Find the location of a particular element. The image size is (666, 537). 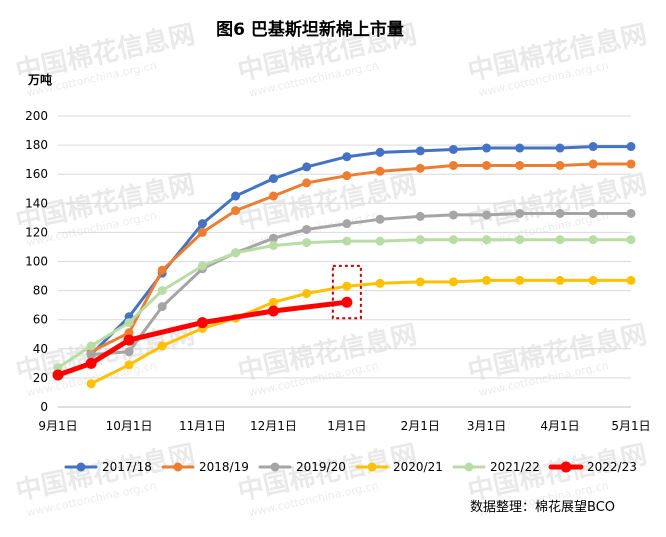

y-tick-label: 60 is located at coordinates (40, 320).